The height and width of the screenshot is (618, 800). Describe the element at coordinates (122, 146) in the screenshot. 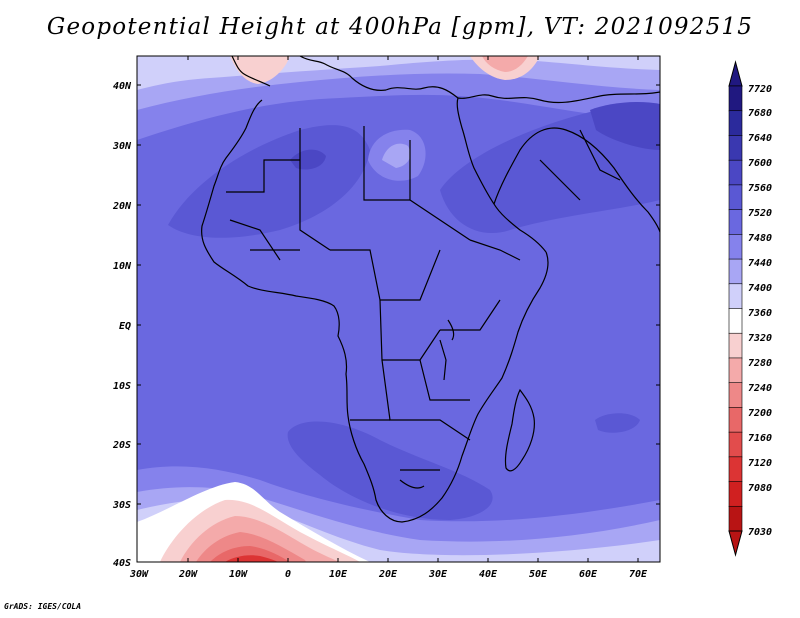

I see `lat-label: 30N` at that location.